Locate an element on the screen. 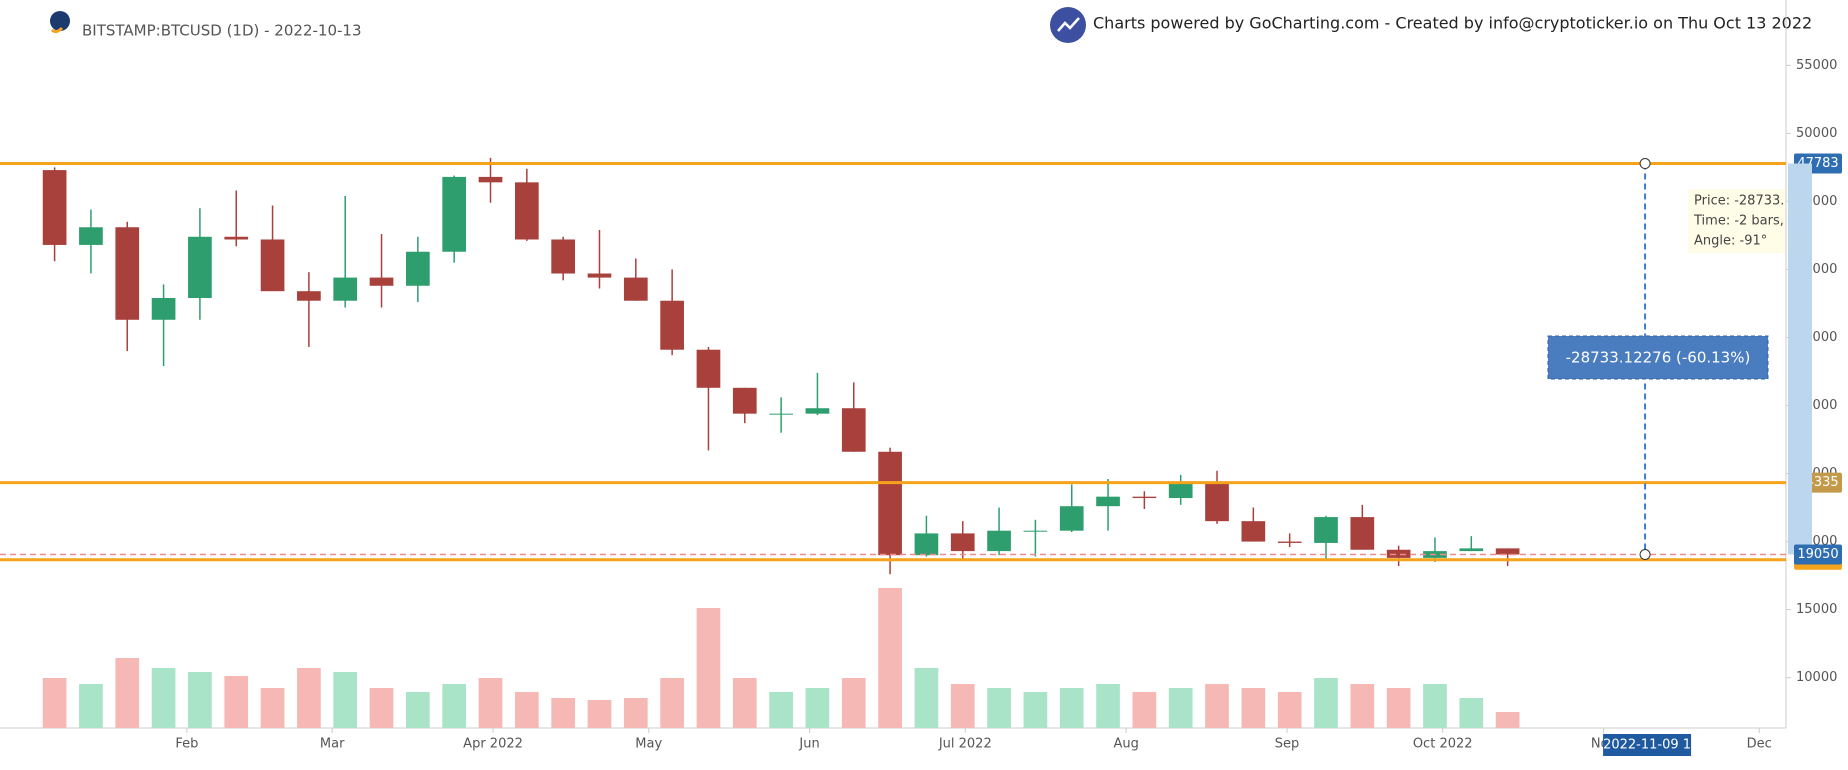 The width and height of the screenshot is (1848, 770). gocharting-icon is located at coordinates (1068, 25).